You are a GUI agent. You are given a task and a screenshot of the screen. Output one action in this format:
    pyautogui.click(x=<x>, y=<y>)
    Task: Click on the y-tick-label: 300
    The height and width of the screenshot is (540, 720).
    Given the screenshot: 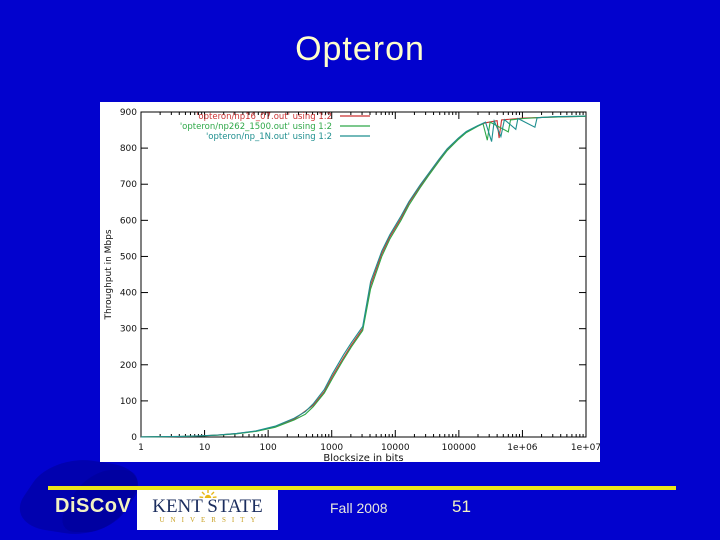 What is the action you would take?
    pyautogui.click(x=128, y=330)
    